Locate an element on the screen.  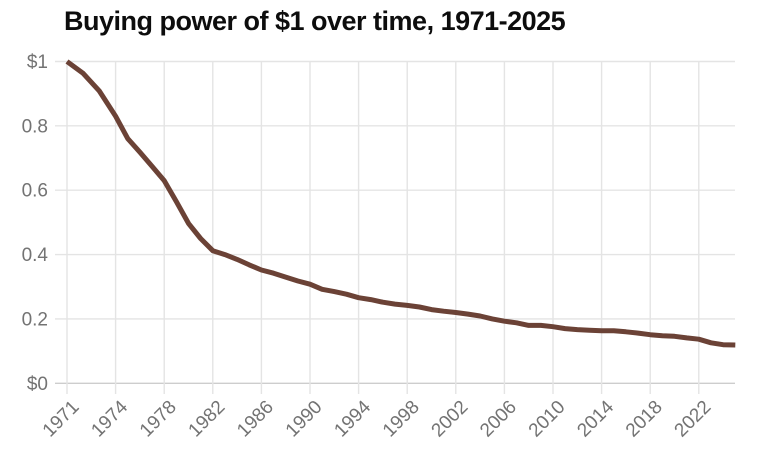
y-tick-label: $1 is located at coordinates (37, 62).